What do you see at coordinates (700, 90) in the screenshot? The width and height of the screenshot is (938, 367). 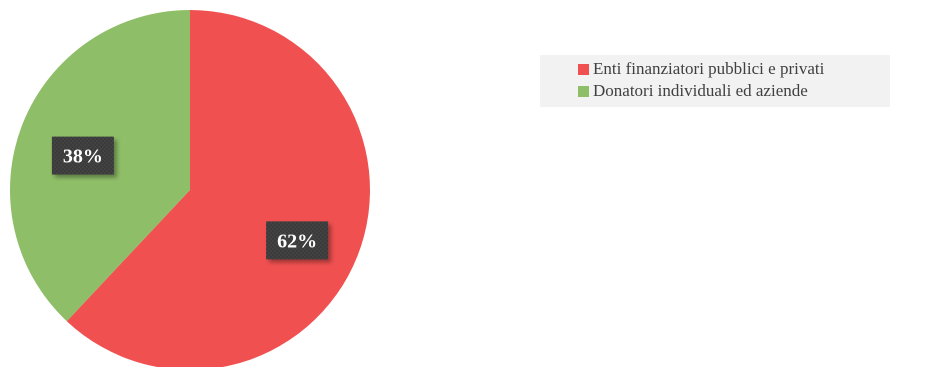 I see `legend-label-donatori: Donatori individuali ed aziende` at bounding box center [700, 90].